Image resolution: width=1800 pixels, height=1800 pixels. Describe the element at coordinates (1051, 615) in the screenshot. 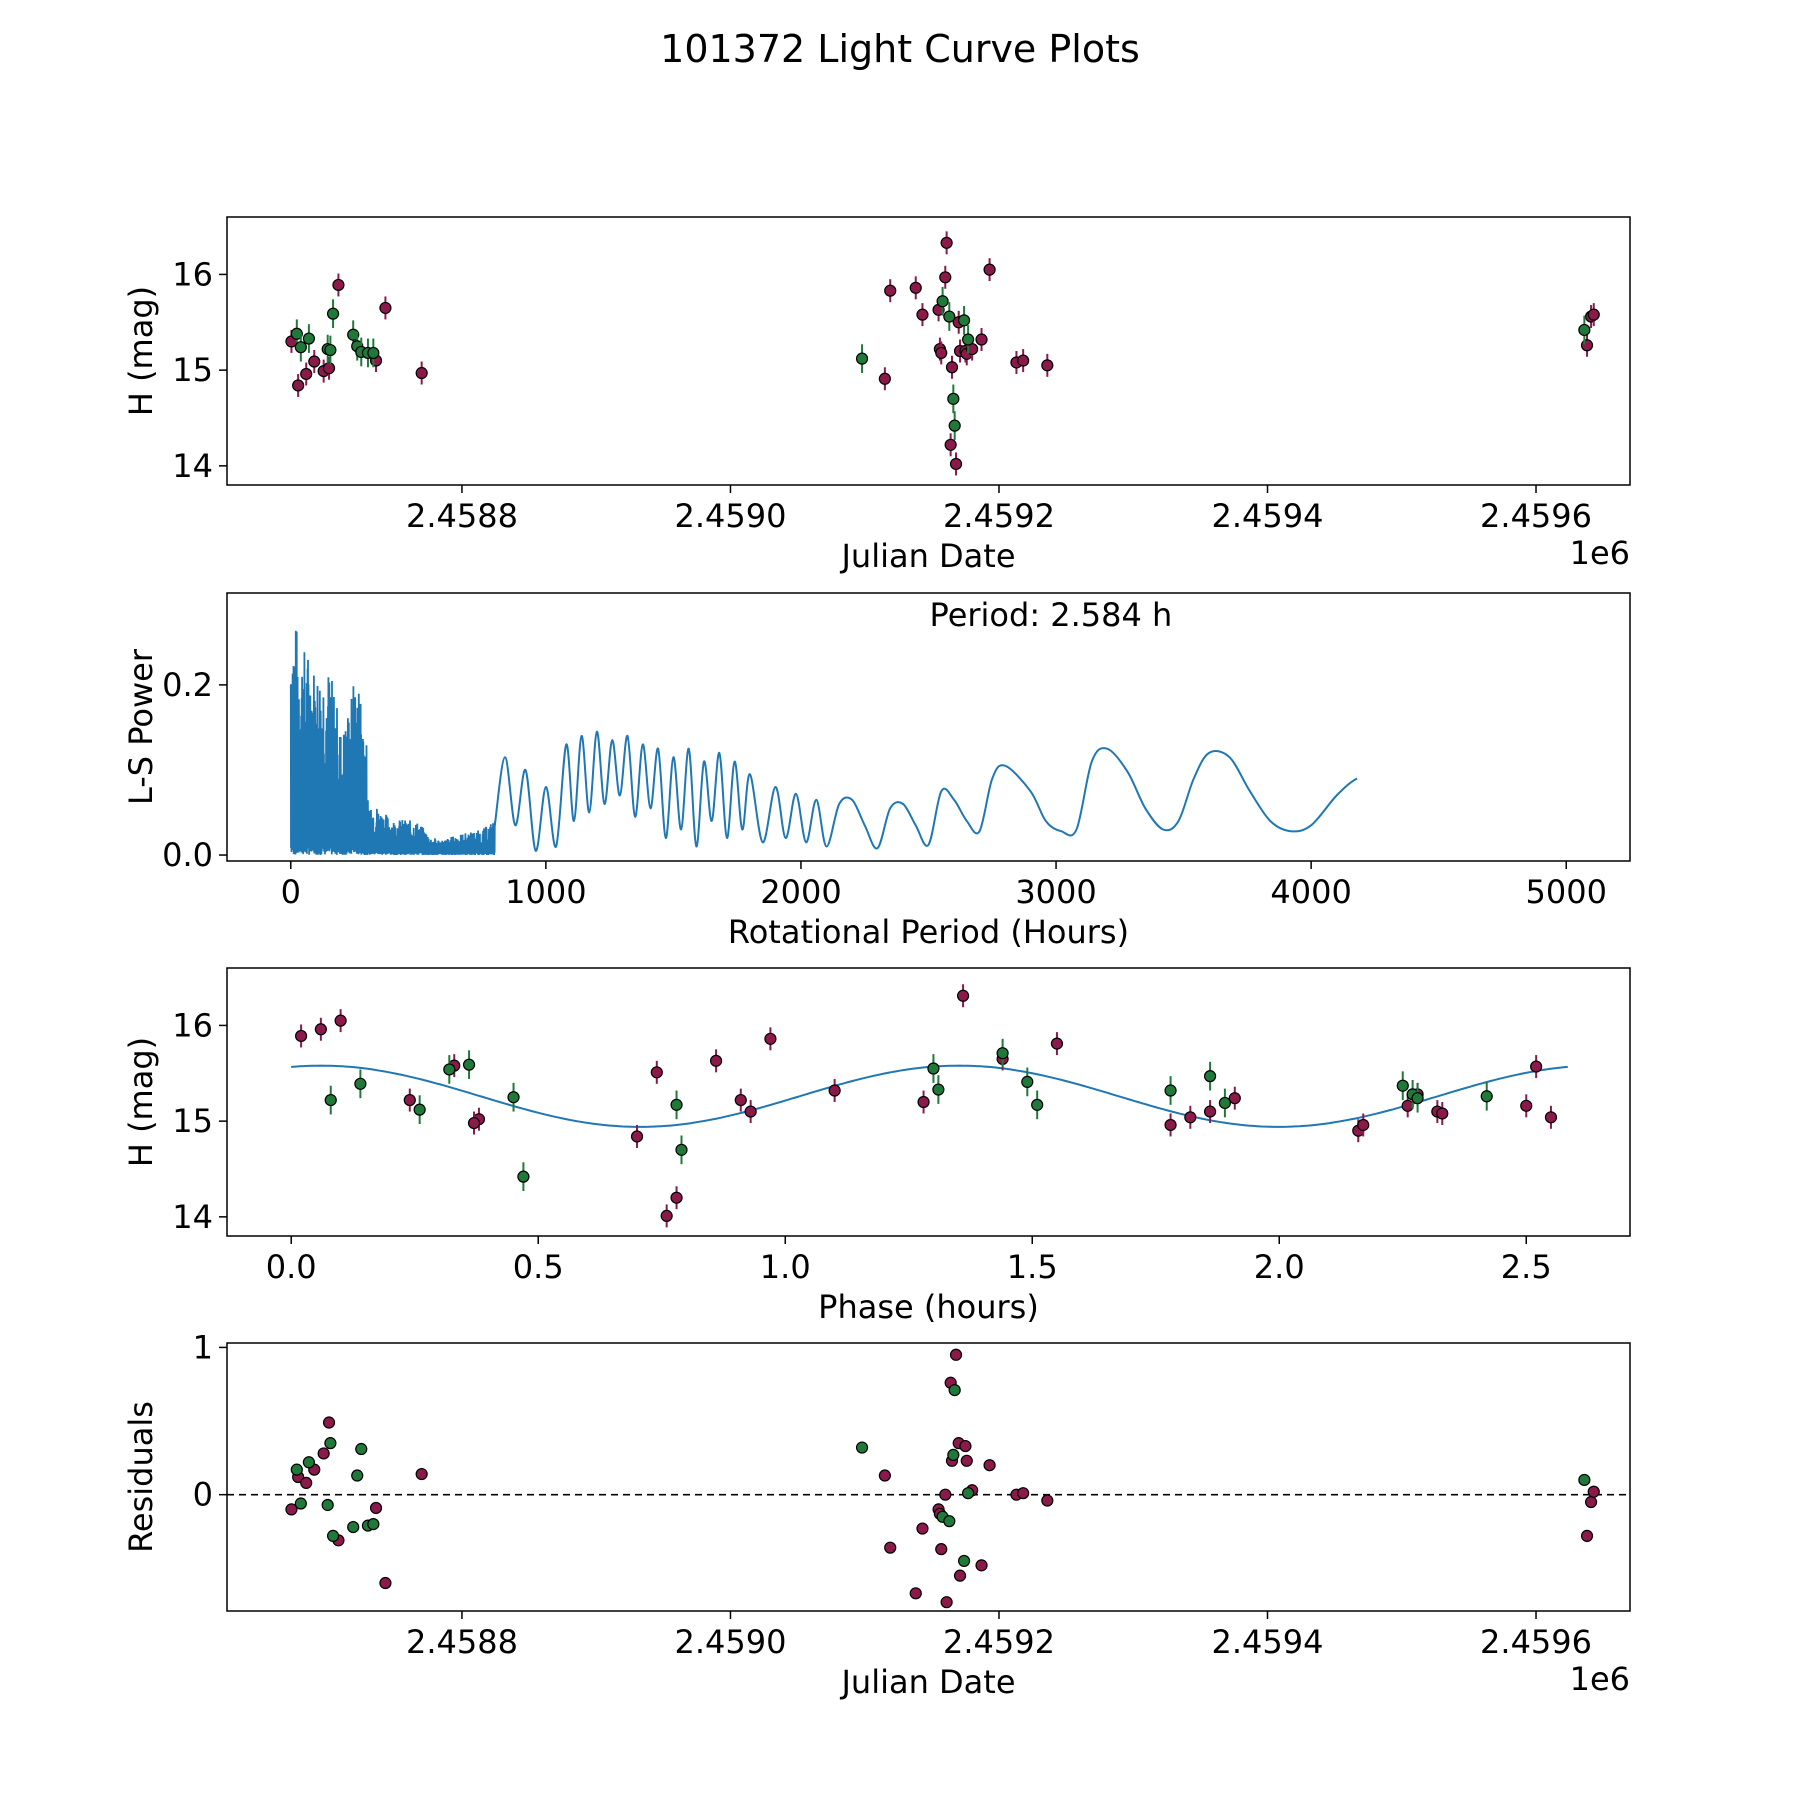

I see `period-annotation: Period: 2.584 h` at that location.